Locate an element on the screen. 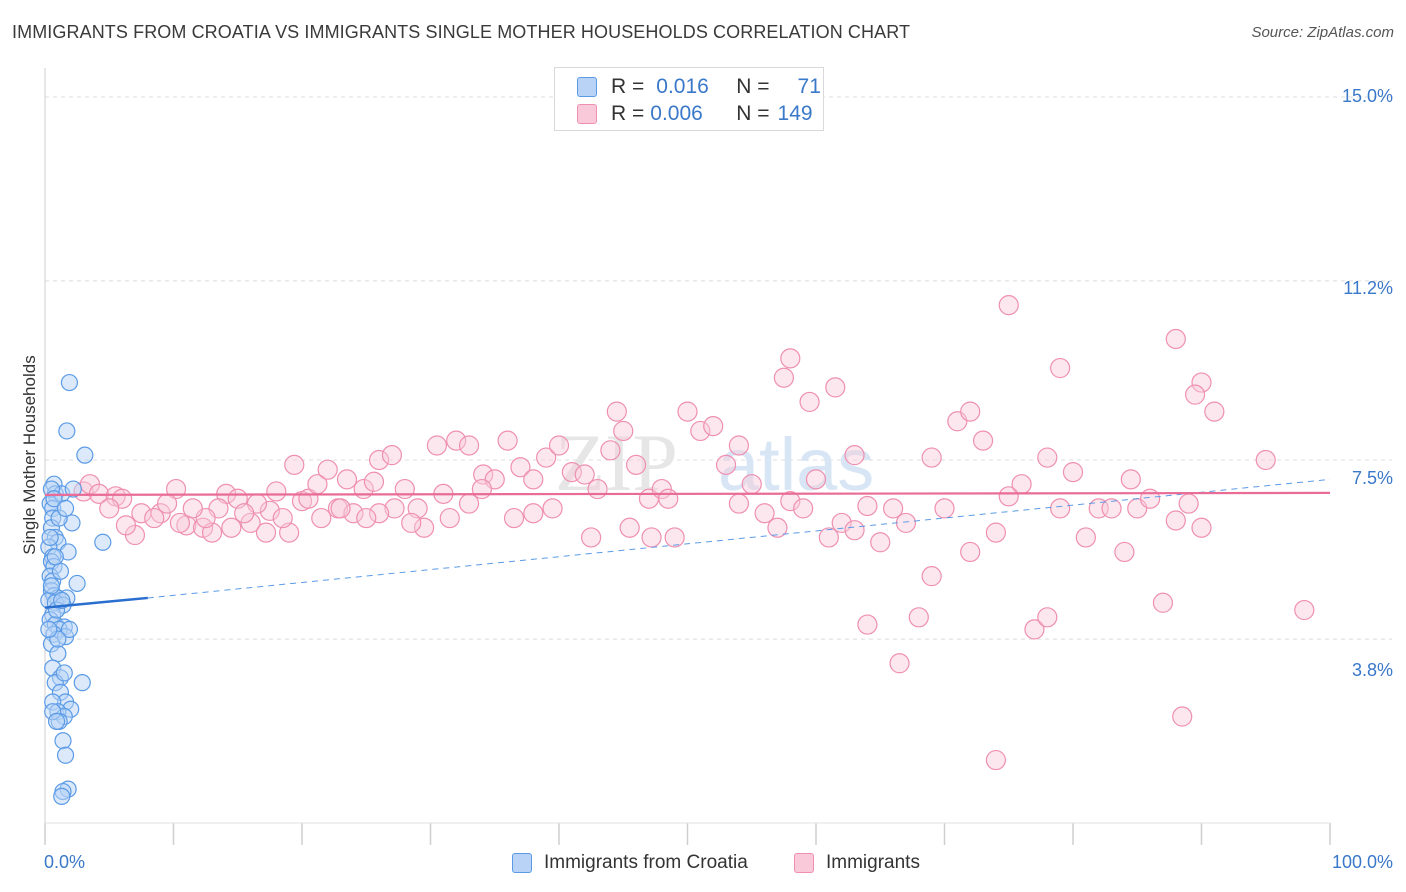  legend-item-label: Immigrants is located at coordinates (873, 862).